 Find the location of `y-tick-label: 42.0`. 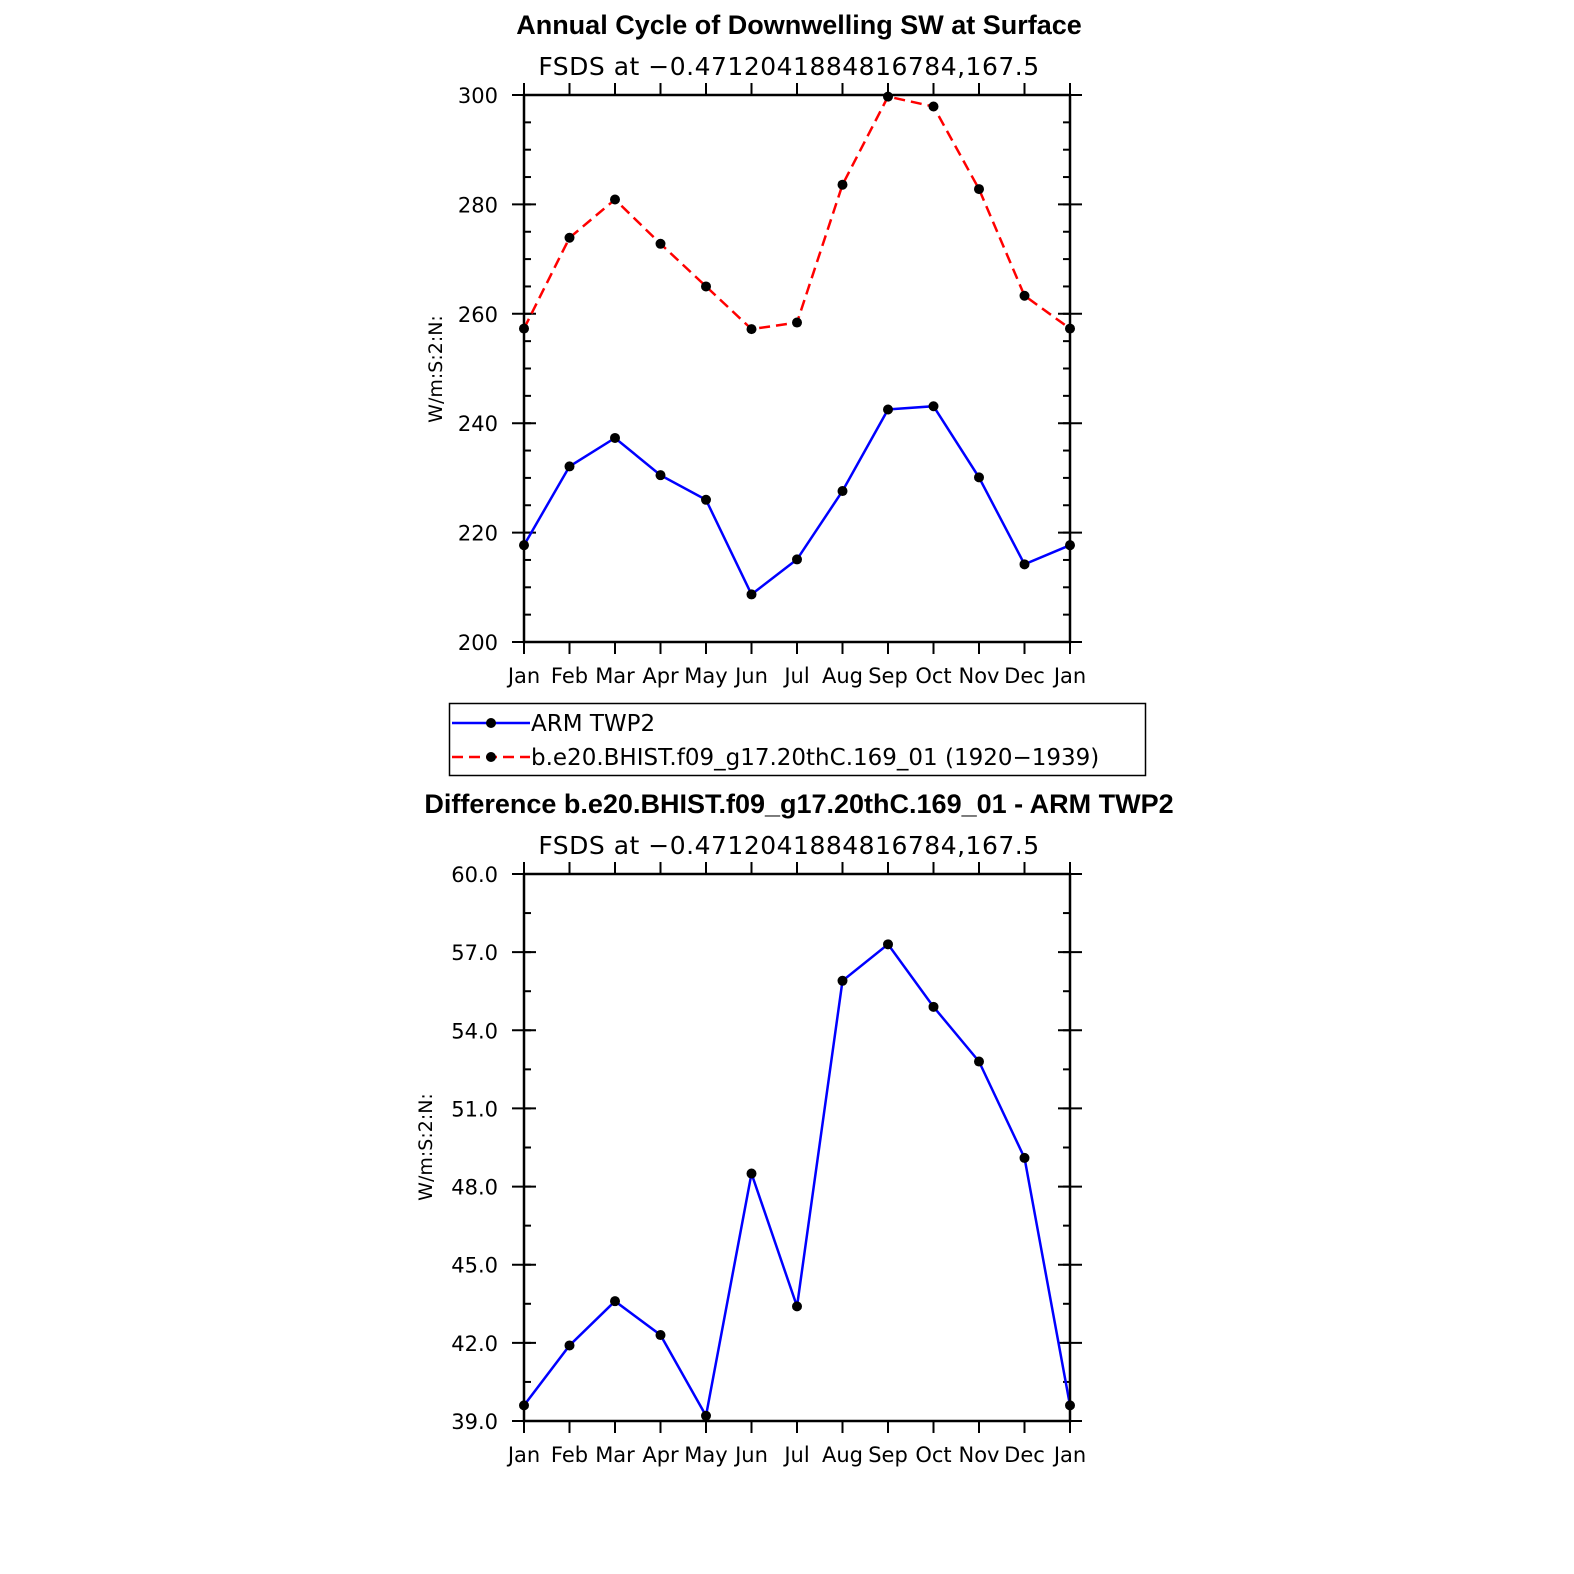

y-tick-label: 42.0 is located at coordinates (474, 1344).